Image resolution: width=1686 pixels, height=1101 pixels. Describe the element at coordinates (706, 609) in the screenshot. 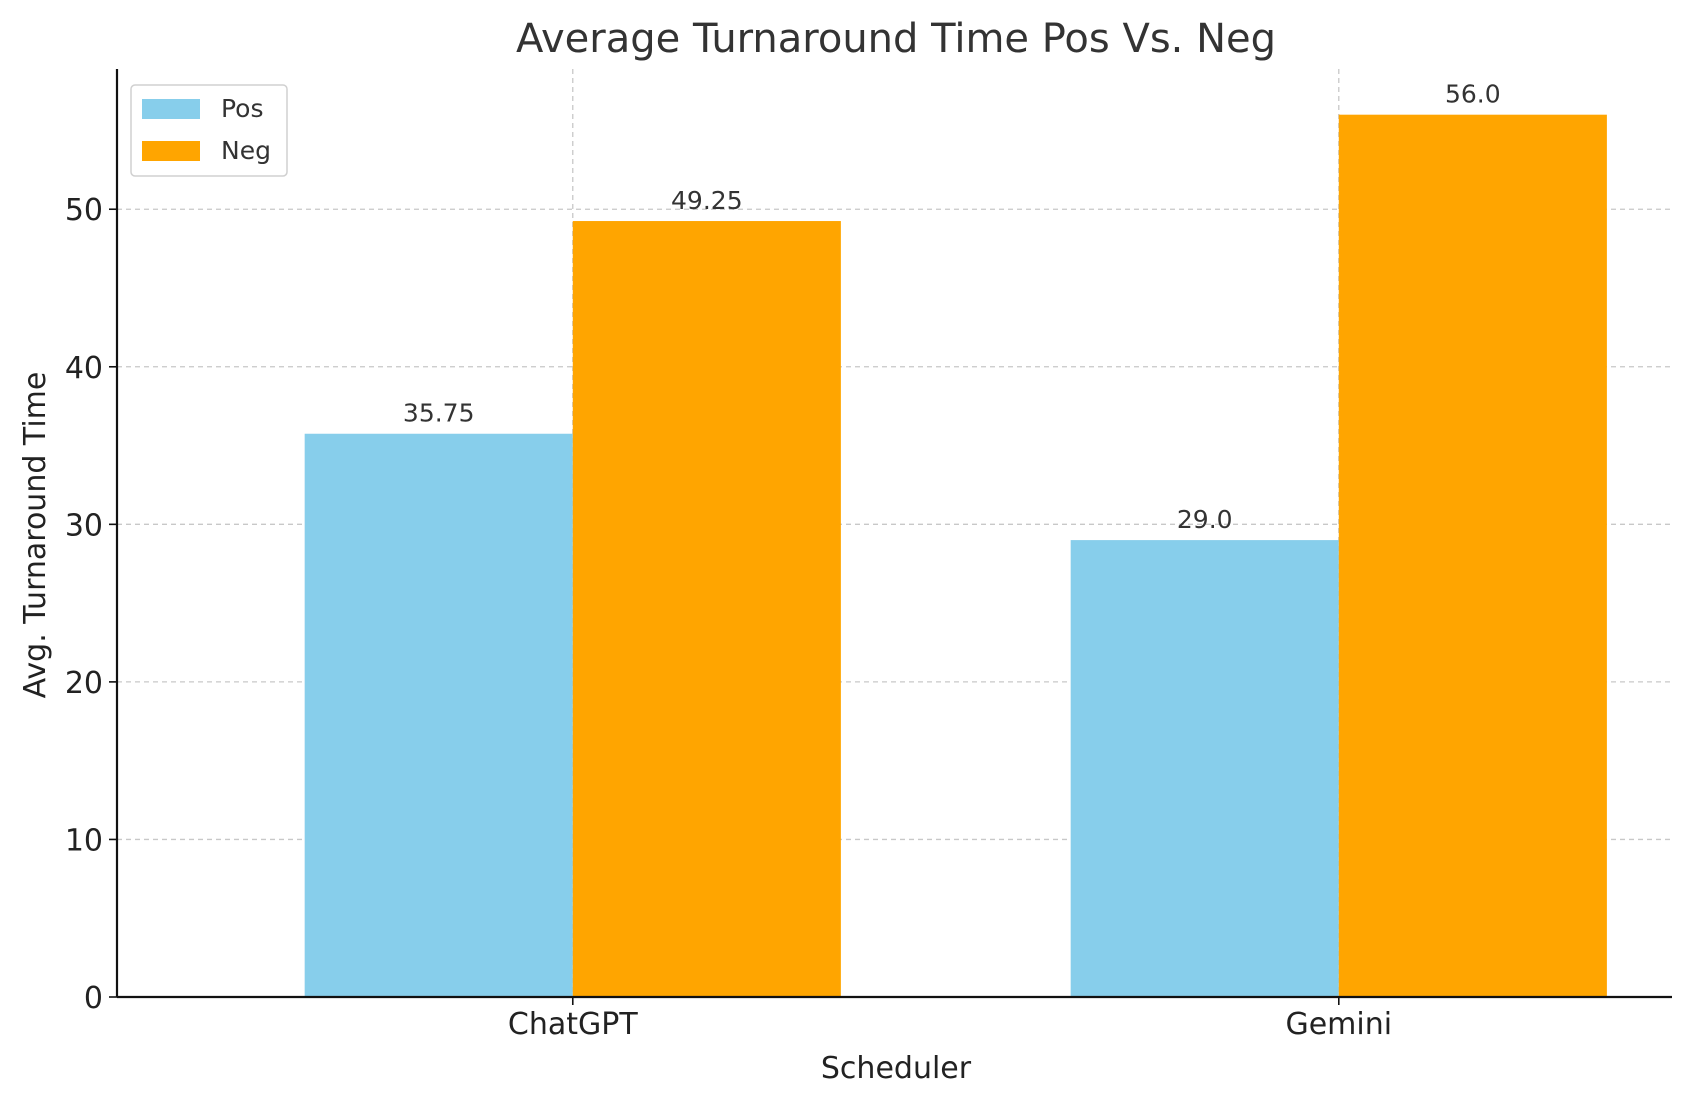

I see `bar-neg-chatgpt` at that location.